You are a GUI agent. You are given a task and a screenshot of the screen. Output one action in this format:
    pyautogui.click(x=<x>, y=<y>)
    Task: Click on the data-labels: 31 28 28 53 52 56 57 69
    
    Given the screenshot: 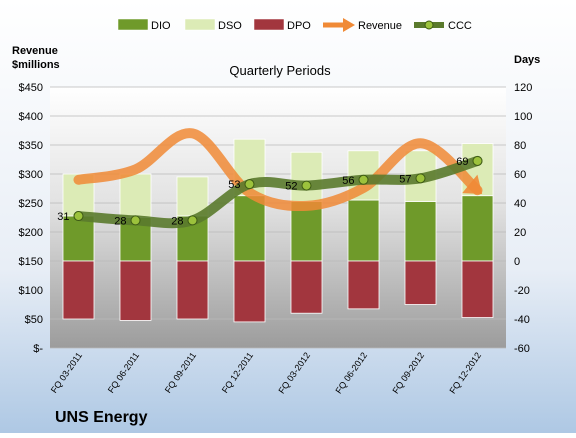 What is the action you would take?
    pyautogui.click(x=262, y=191)
    